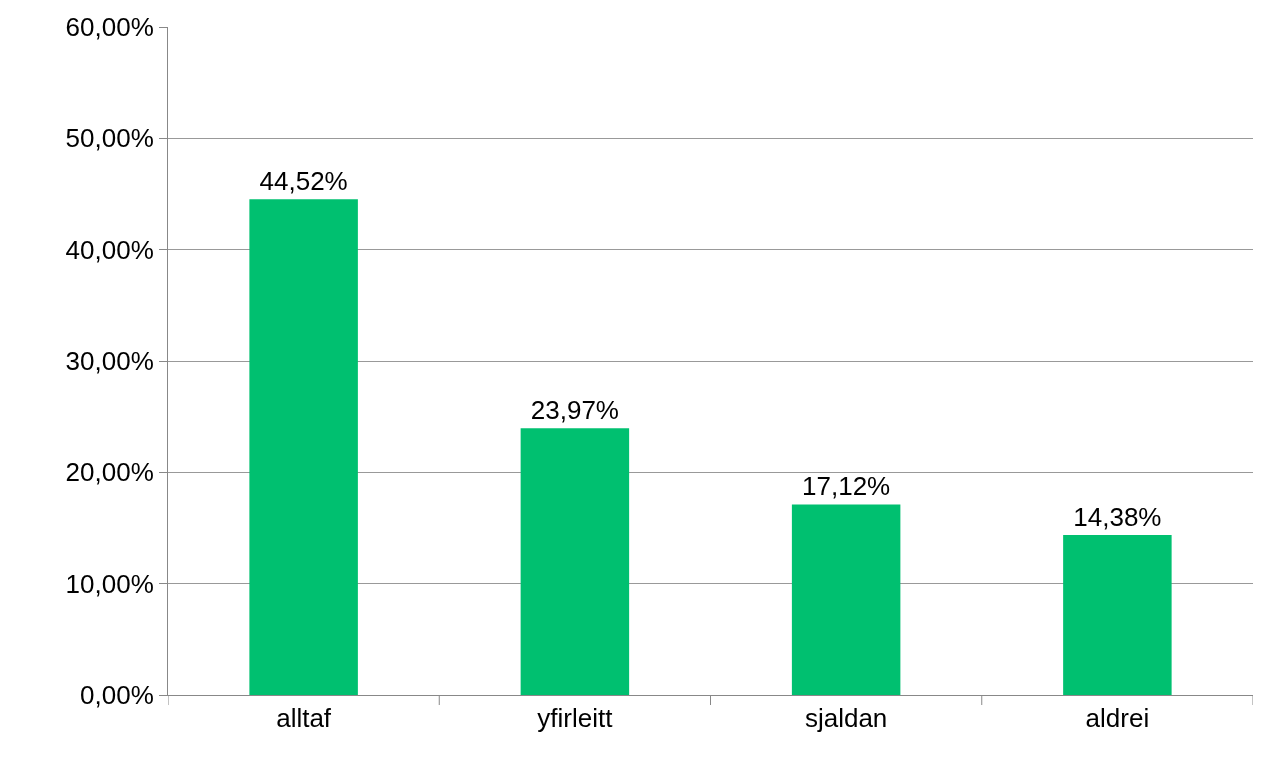 This screenshot has height=762, width=1261. I want to click on data-label: 44,52%, so click(303, 181).